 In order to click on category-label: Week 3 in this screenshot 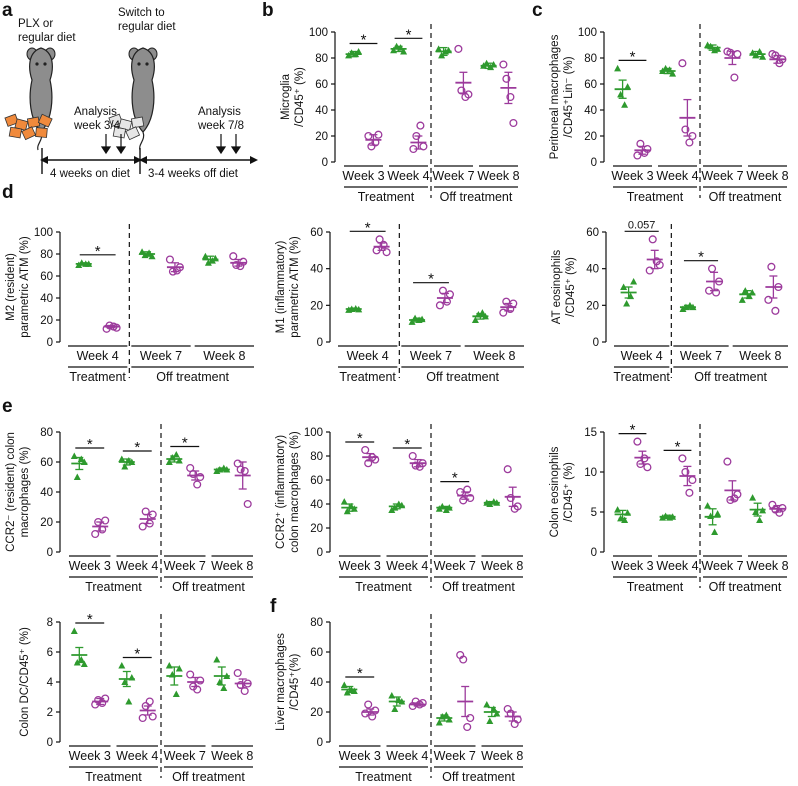, I will do `click(90, 756)`.